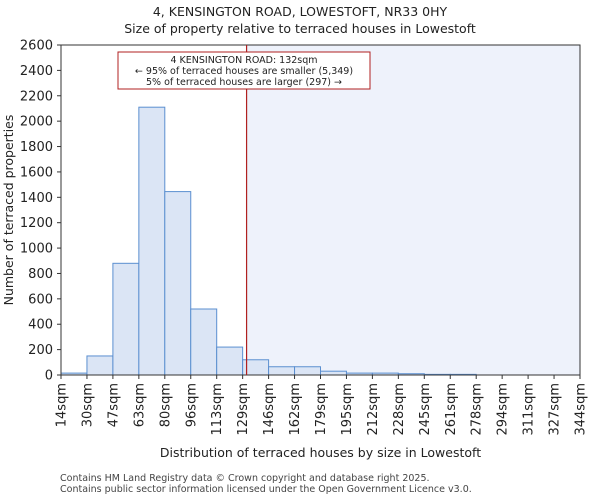  Describe the element at coordinates (178, 283) in the screenshot. I see `bar-80sqm` at that location.